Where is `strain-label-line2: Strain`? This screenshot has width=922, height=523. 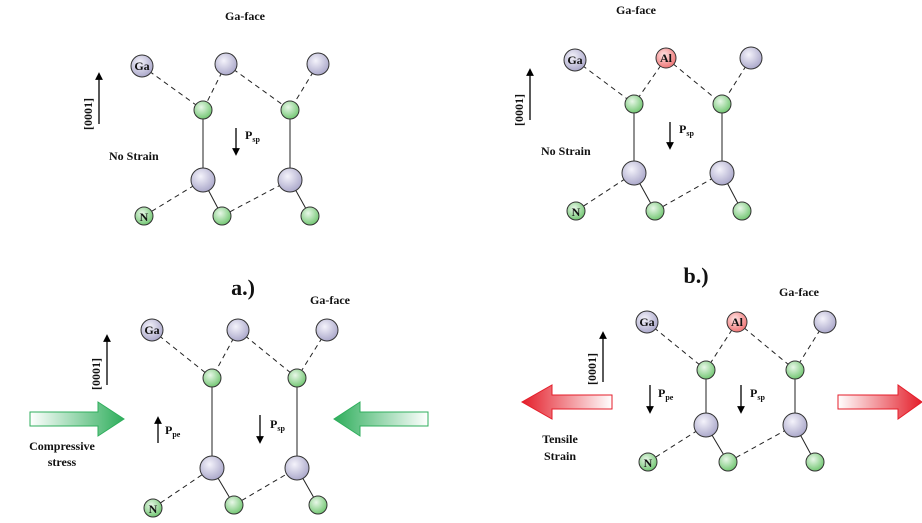 strain-label-line2: Strain is located at coordinates (560, 456).